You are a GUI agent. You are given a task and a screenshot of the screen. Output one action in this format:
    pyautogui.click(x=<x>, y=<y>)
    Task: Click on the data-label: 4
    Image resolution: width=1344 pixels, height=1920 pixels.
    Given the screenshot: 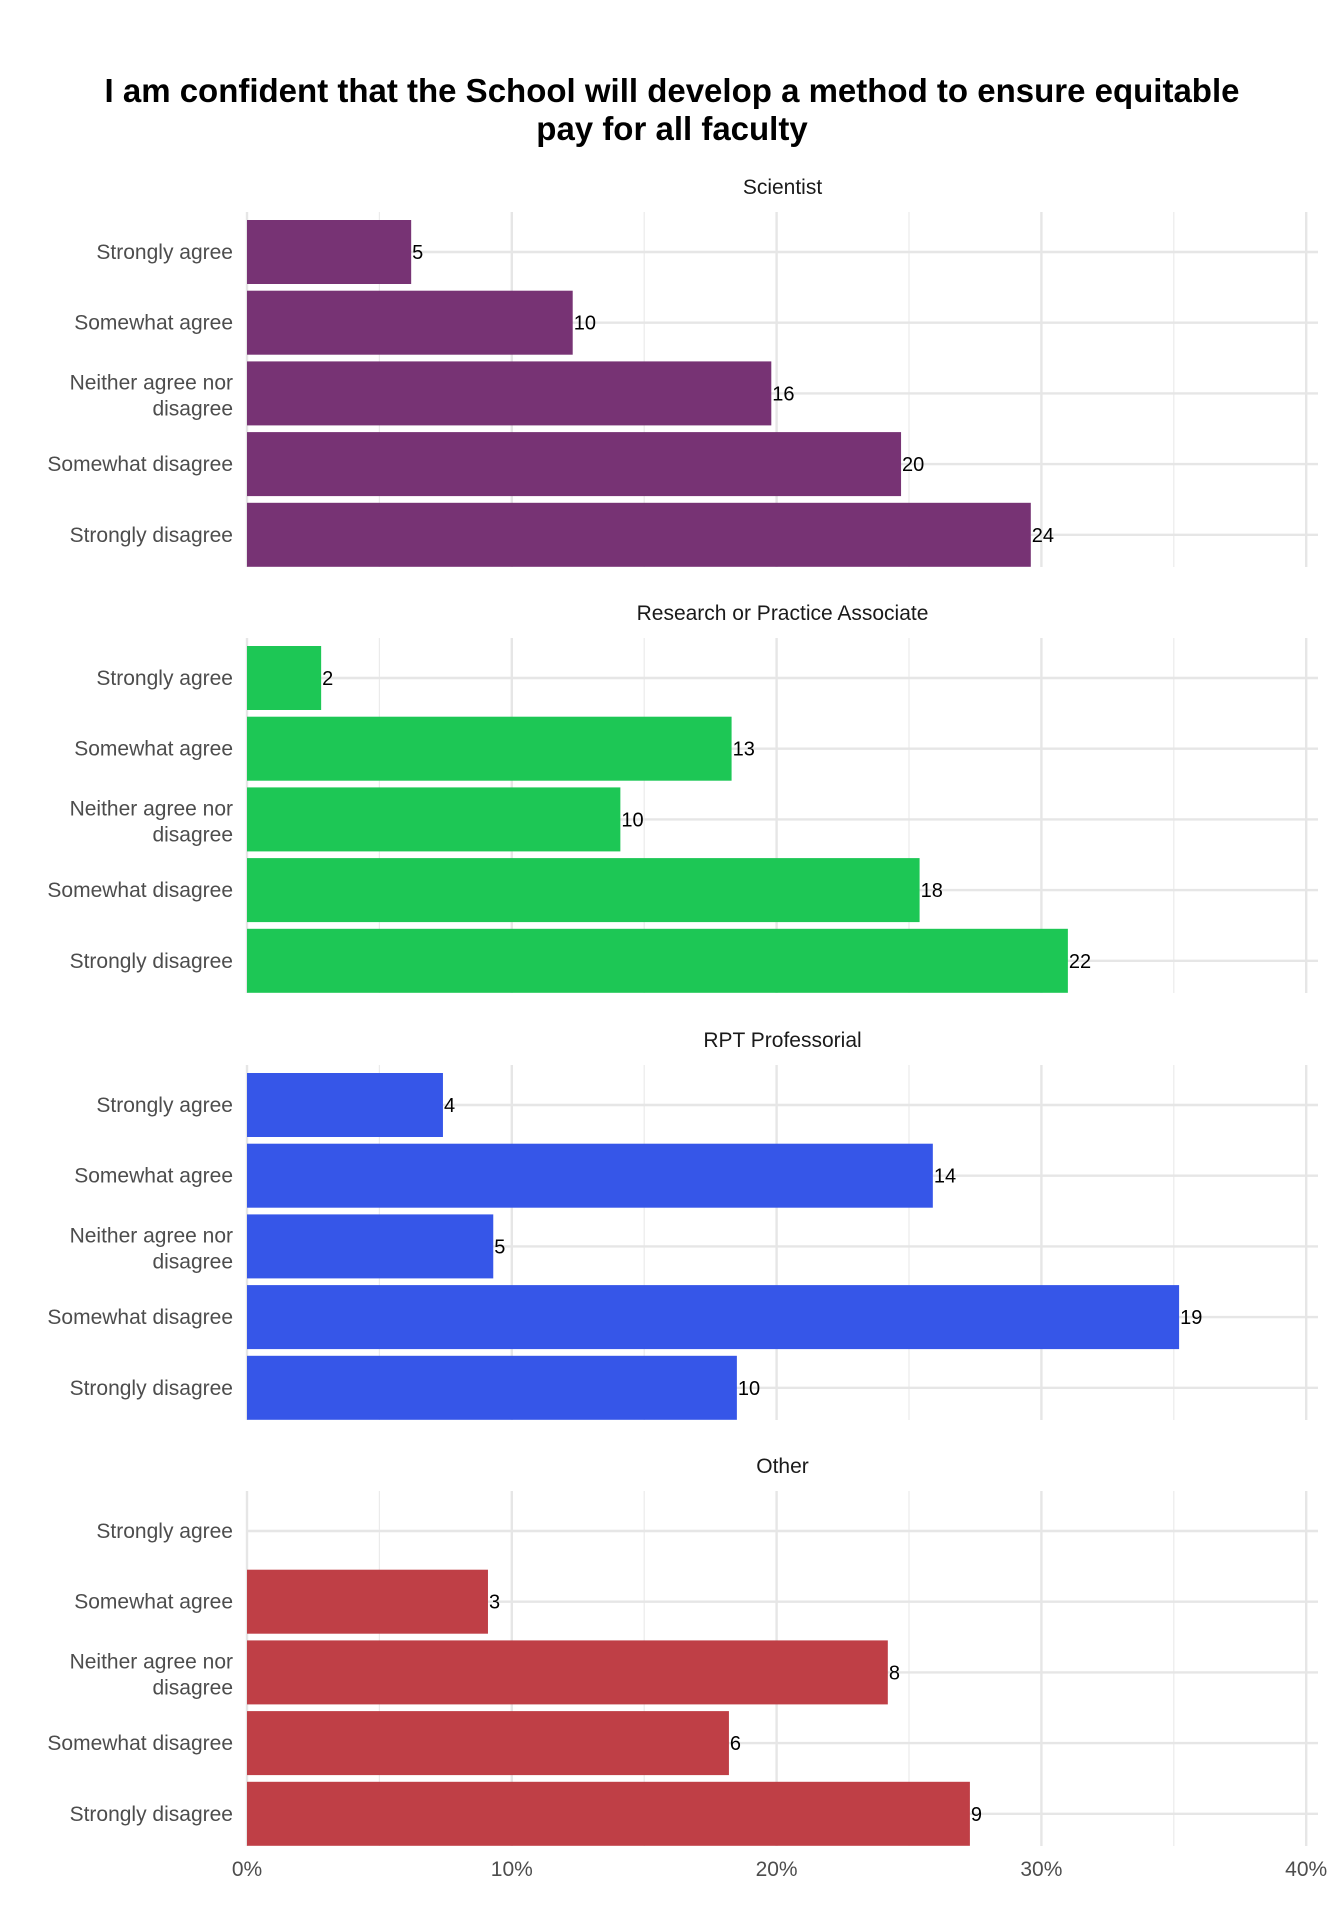 What is the action you would take?
    pyautogui.click(x=449, y=1106)
    